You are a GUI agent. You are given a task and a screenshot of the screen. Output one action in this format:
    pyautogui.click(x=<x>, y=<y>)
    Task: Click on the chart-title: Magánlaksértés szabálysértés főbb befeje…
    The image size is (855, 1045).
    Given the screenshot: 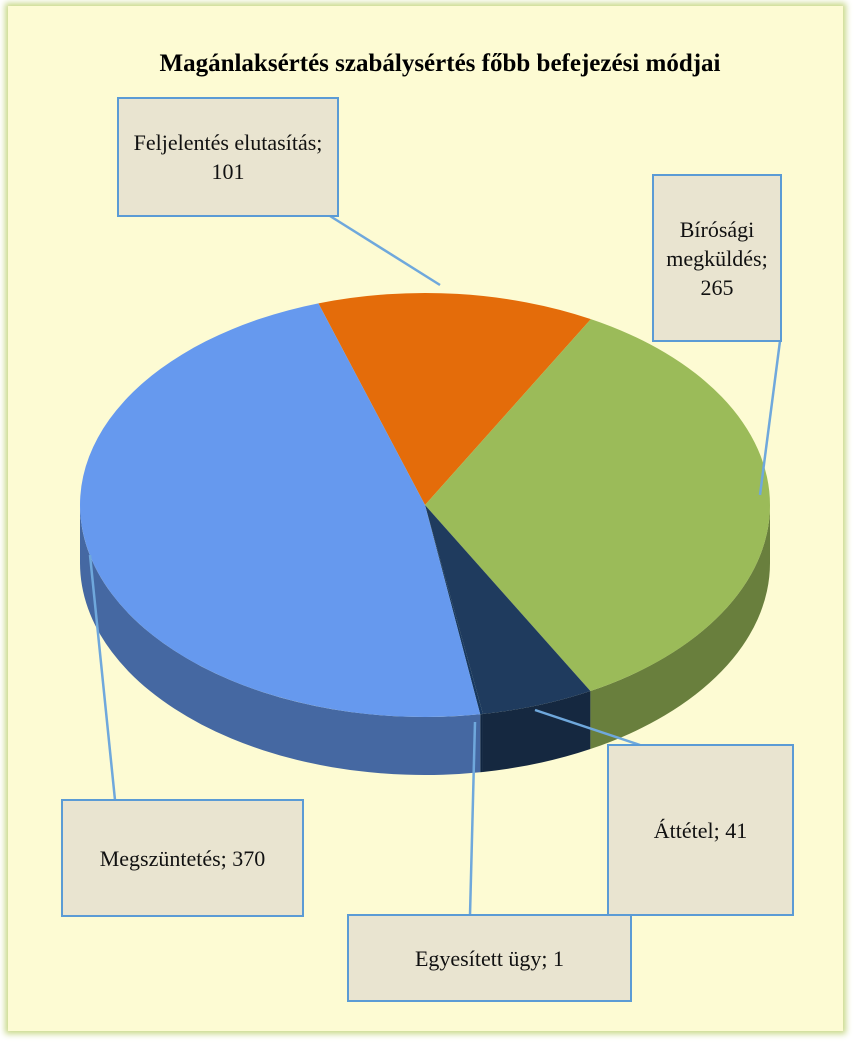 What is the action you would take?
    pyautogui.click(x=440, y=63)
    